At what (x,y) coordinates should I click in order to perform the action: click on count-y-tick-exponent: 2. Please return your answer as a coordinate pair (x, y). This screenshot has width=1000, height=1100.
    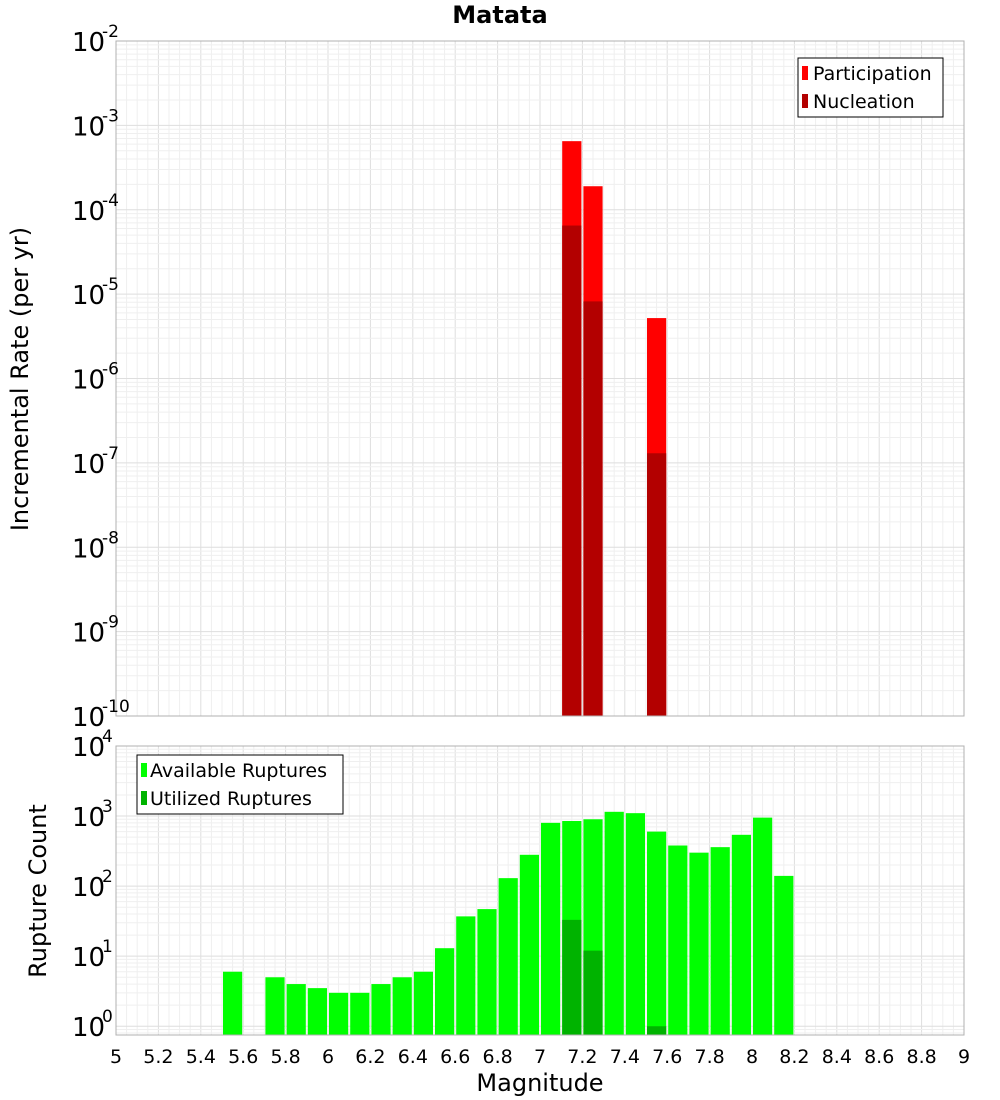
    Looking at the image, I should click on (107, 877).